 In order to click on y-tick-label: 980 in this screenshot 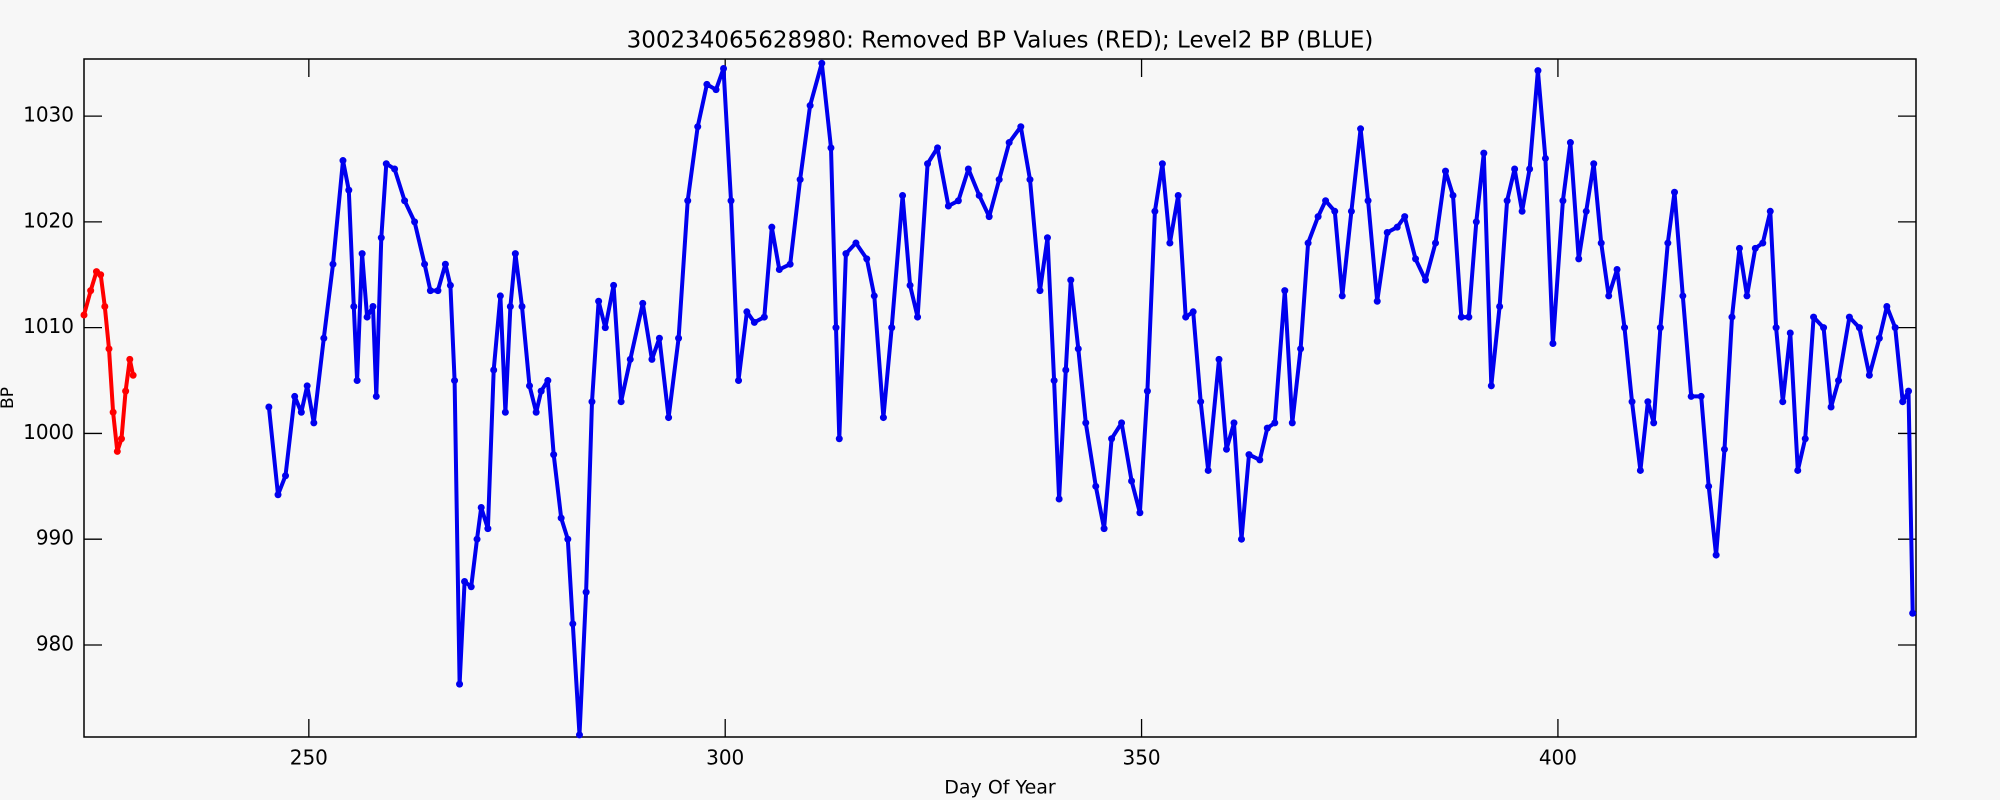, I will do `click(55, 643)`.